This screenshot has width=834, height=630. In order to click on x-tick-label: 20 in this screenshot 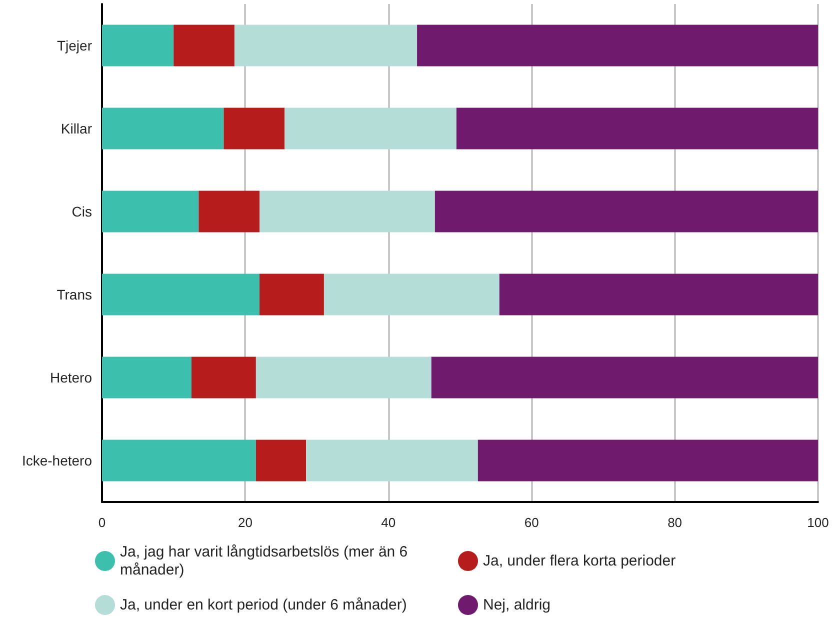, I will do `click(245, 522)`.